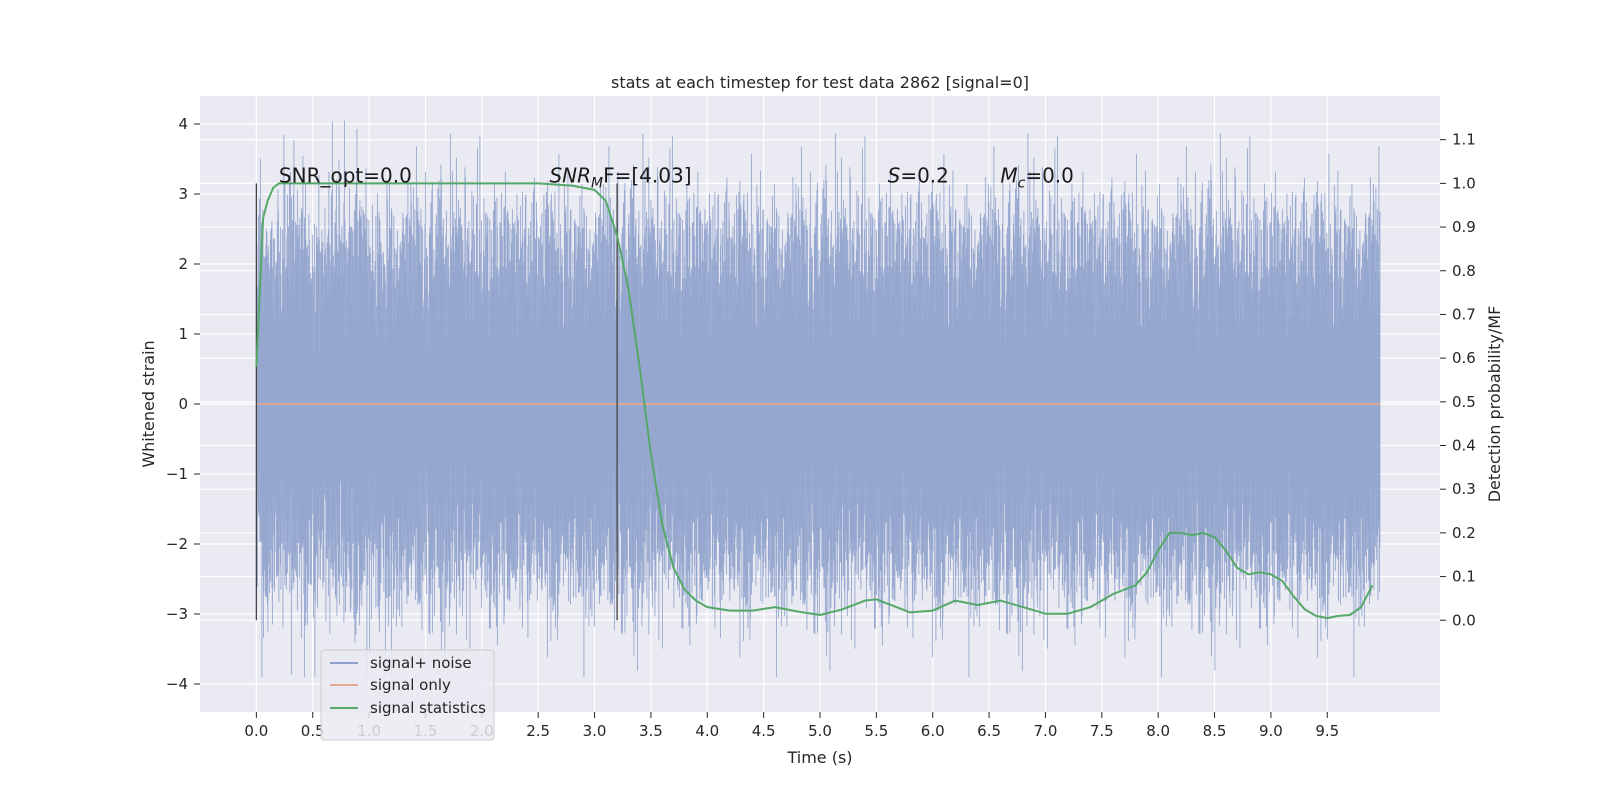  I want to click on x-tick-label: 7.5, so click(1102, 731).